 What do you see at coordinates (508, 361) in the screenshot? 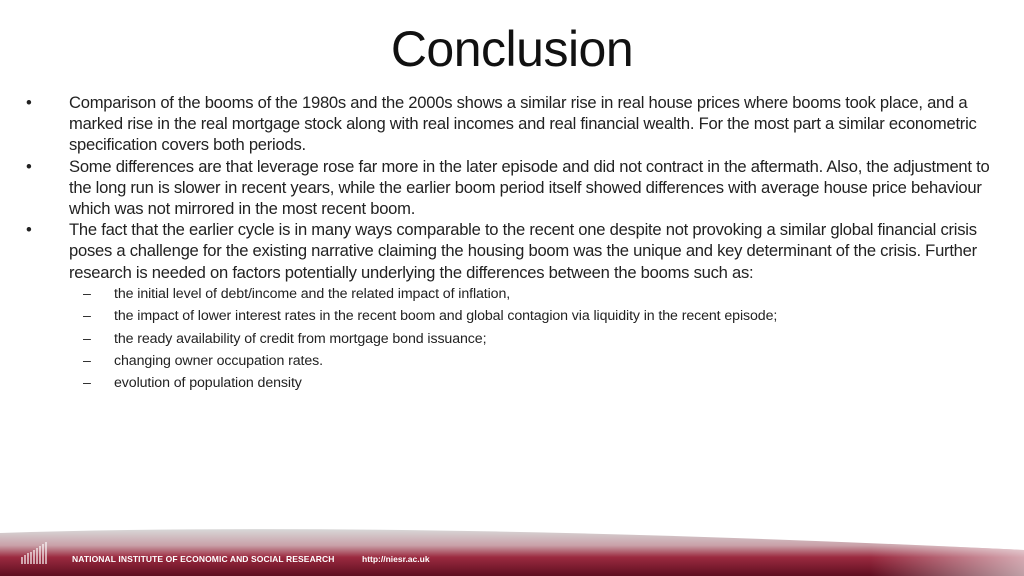
I see `sub-bullet-item: – changing owner occupation rates.` at bounding box center [508, 361].